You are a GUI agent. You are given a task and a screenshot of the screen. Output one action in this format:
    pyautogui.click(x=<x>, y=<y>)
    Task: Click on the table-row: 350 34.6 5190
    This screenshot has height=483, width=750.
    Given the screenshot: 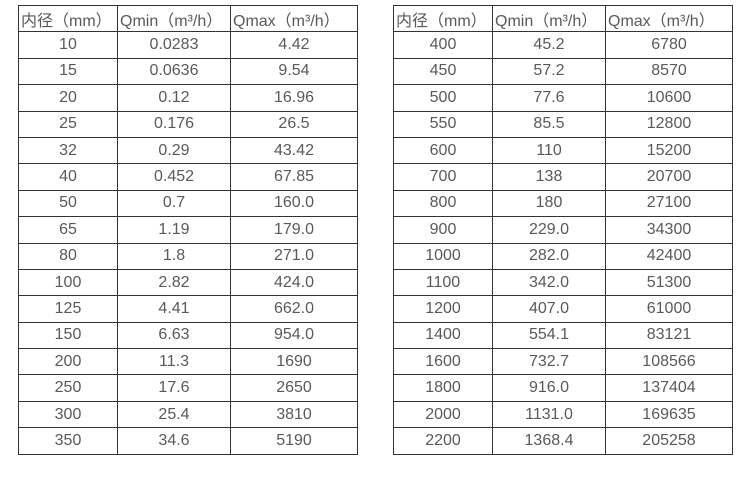 What is the action you would take?
    pyautogui.click(x=188, y=441)
    